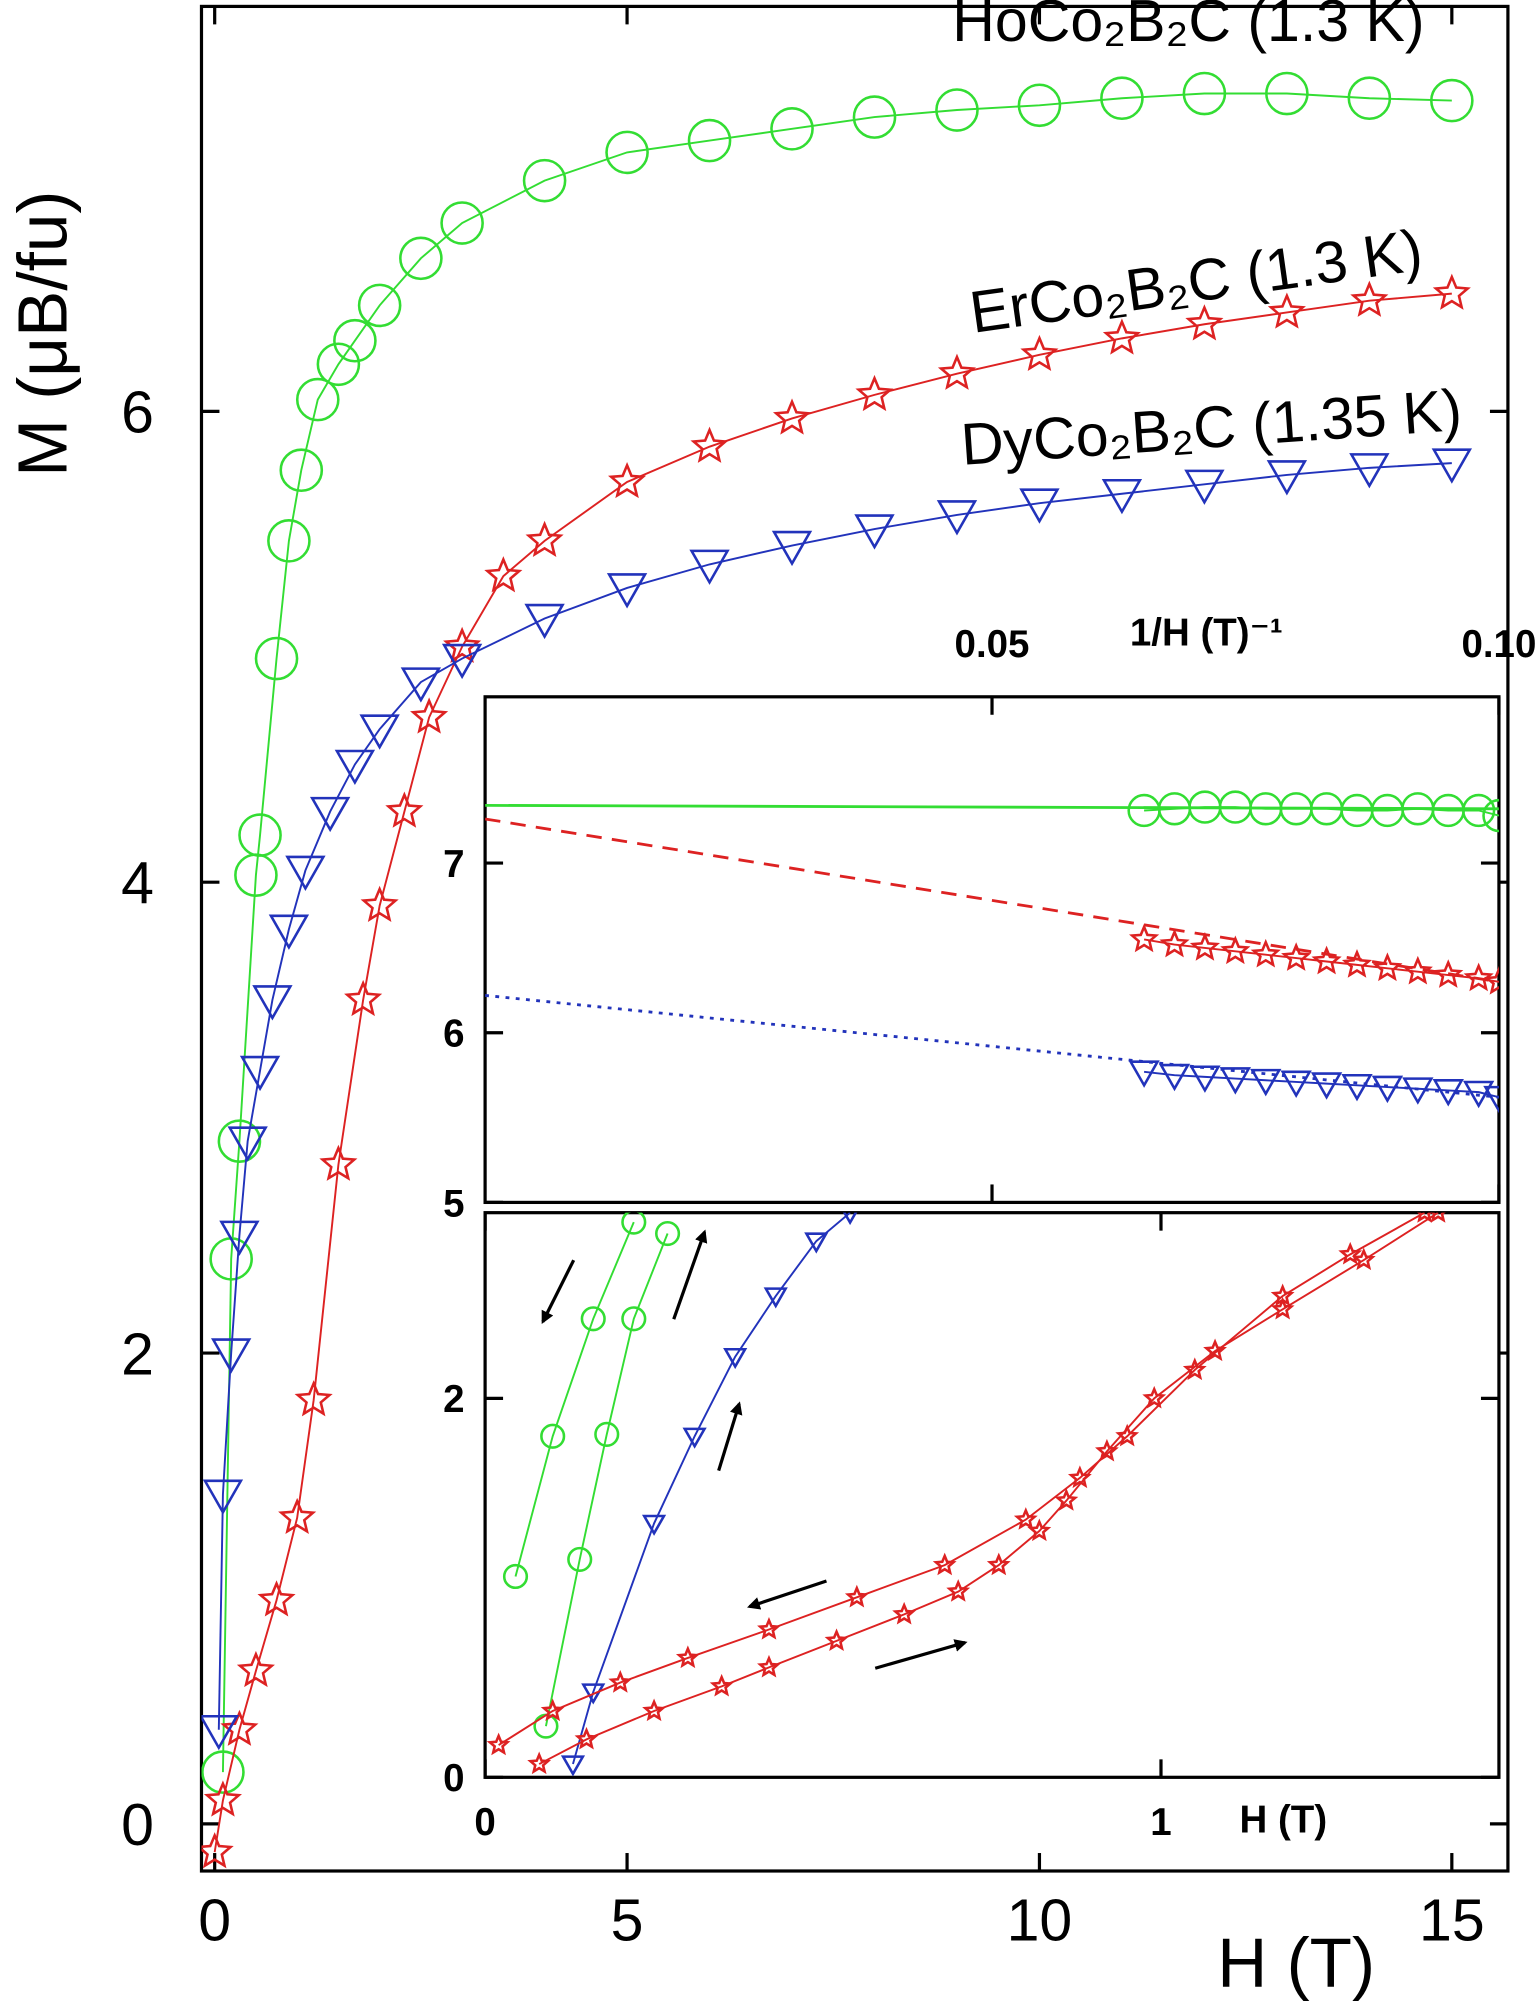  Describe the element at coordinates (1188, 27) in the screenshot. I see `series-label: HoCo₂B₂C (1.3 K)` at that location.